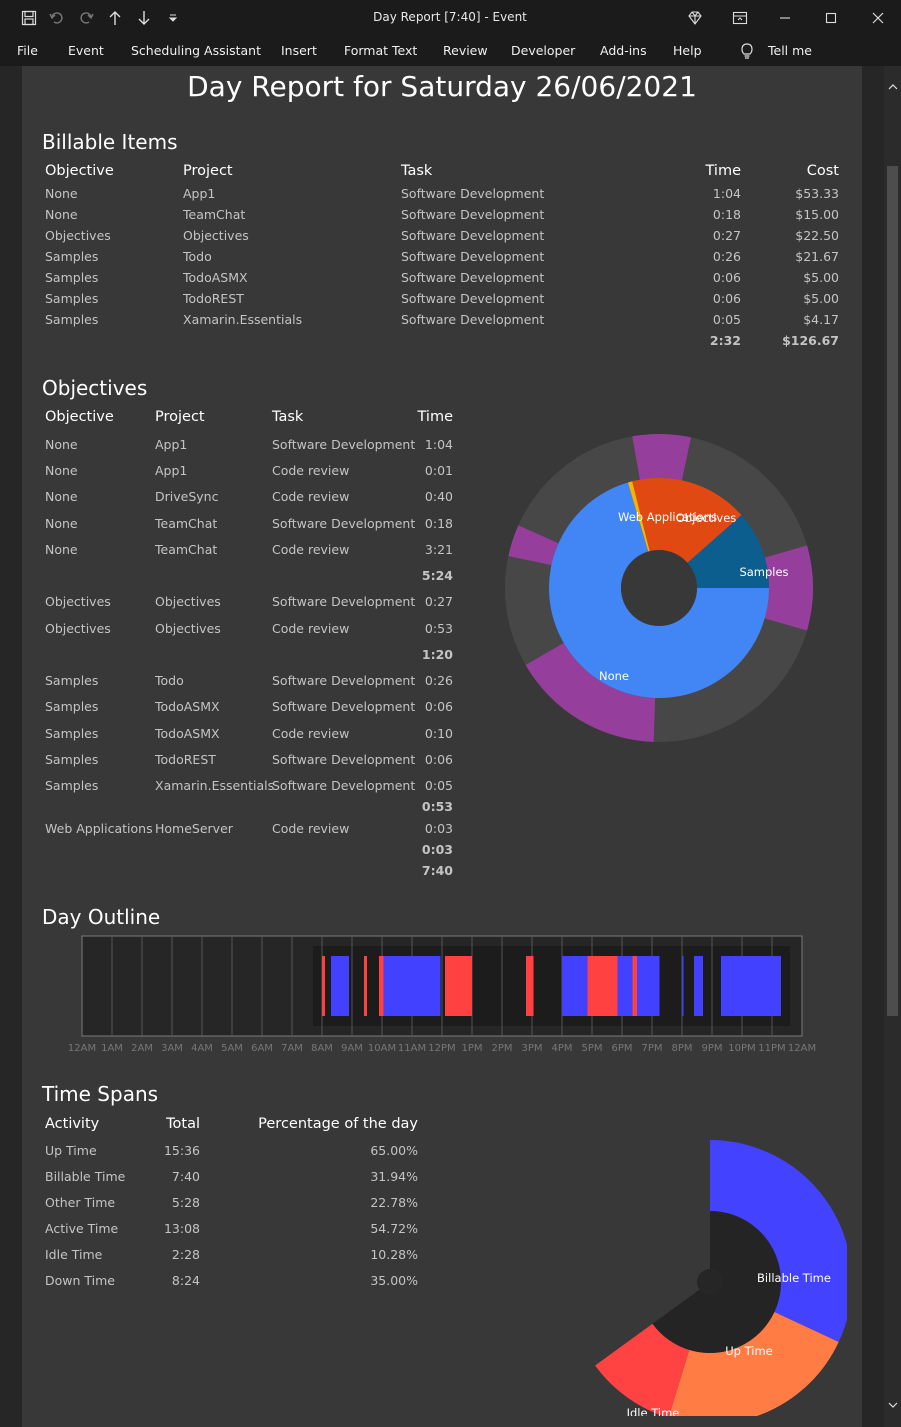  What do you see at coordinates (86, 50) in the screenshot?
I see `menu-event: Event` at bounding box center [86, 50].